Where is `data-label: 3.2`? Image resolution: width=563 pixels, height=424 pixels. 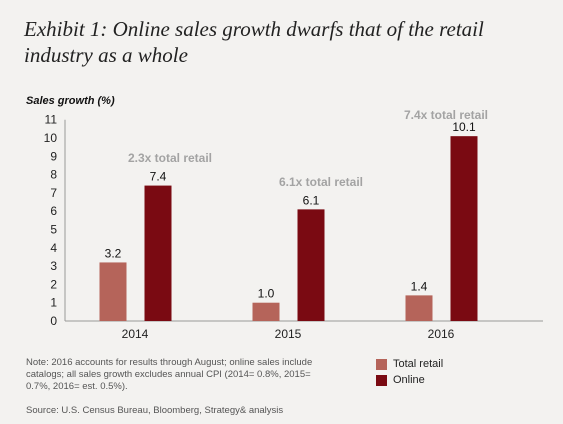 data-label: 3.2 is located at coordinates (113, 253).